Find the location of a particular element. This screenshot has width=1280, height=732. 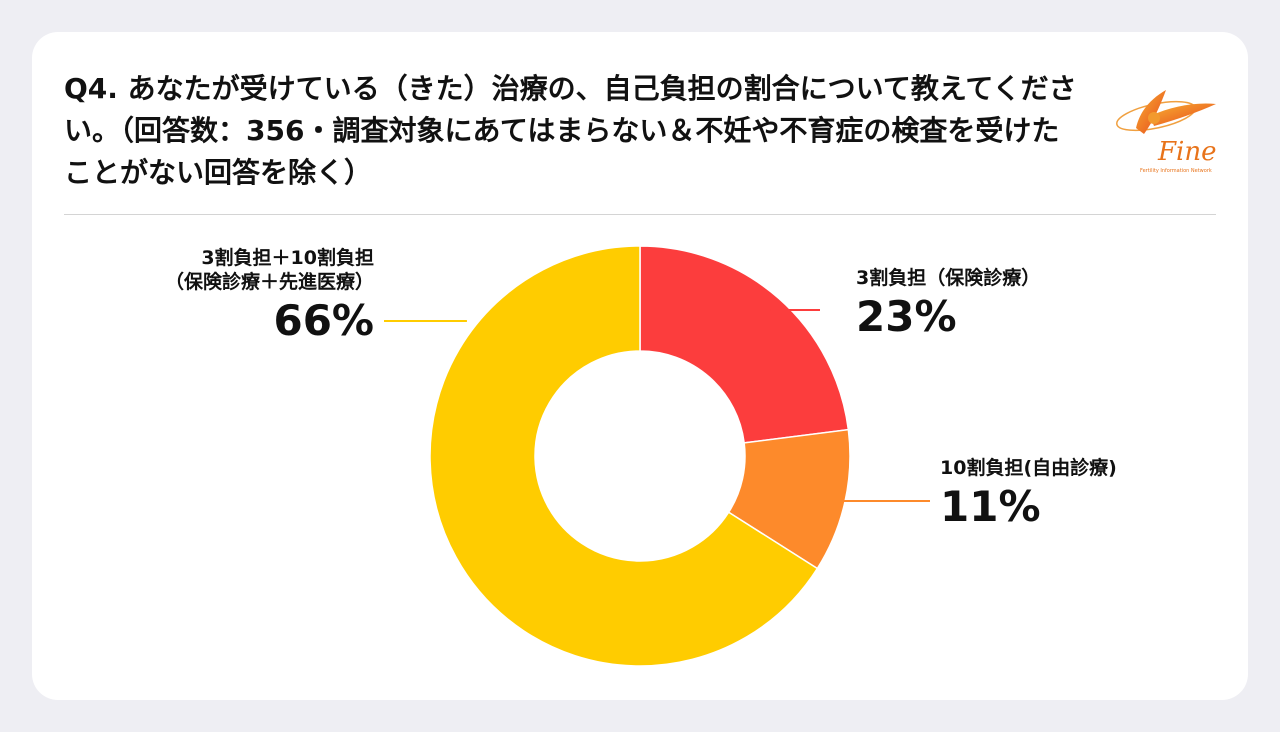

label-slice-3-line-1: 3割負担＋10割負担 is located at coordinates (287, 258).